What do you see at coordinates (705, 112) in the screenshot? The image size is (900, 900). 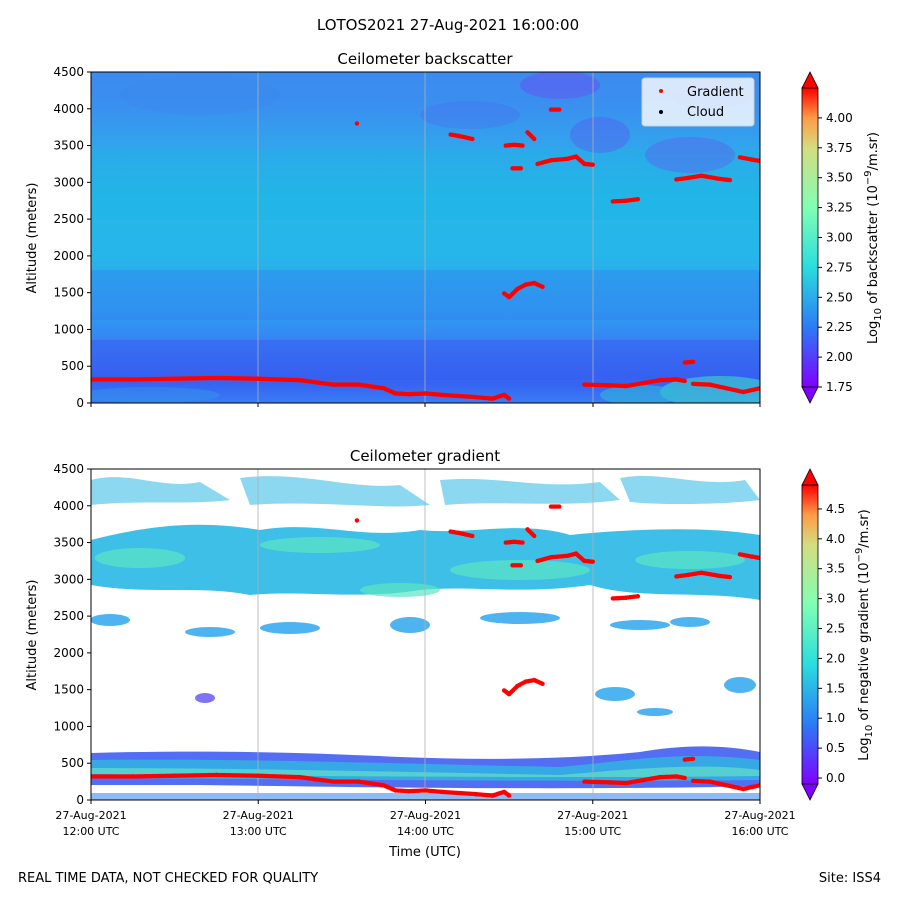 I see `legend-cloud-label: Cloud` at bounding box center [705, 112].